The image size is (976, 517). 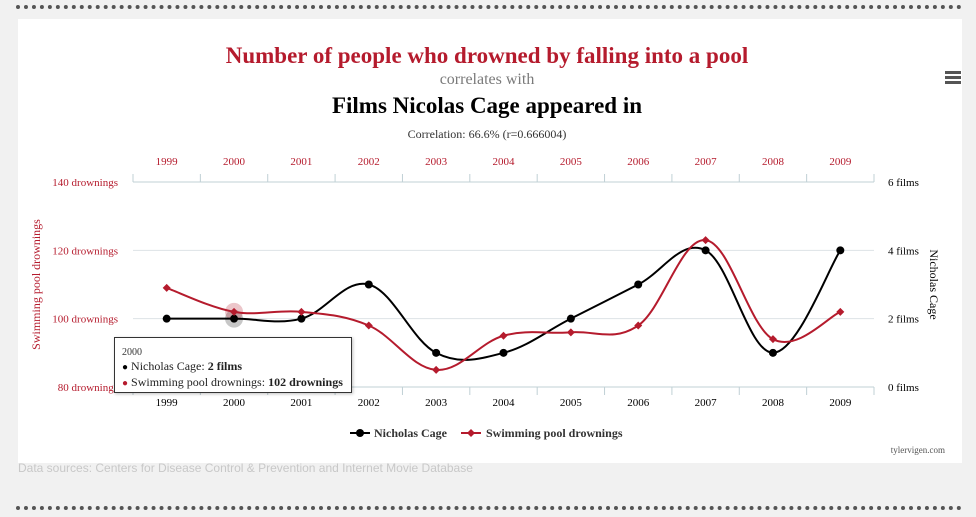 What do you see at coordinates (706, 403) in the screenshot?
I see `bottom-axis-label: 2007` at bounding box center [706, 403].